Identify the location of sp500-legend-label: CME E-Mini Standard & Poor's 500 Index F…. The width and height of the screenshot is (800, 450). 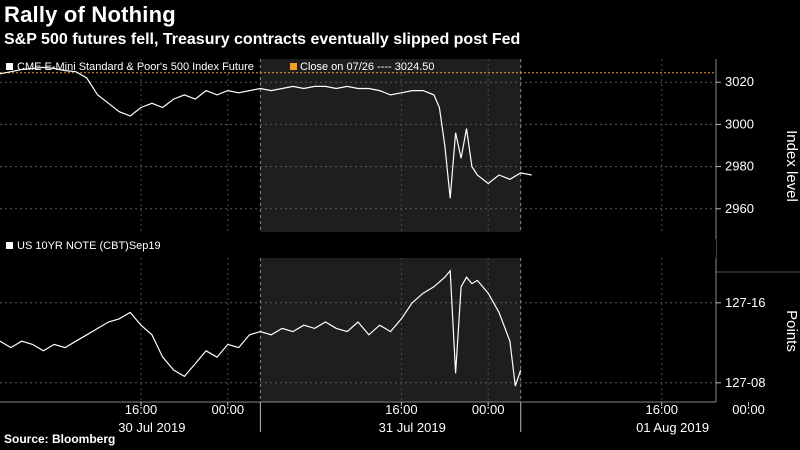
(135, 67).